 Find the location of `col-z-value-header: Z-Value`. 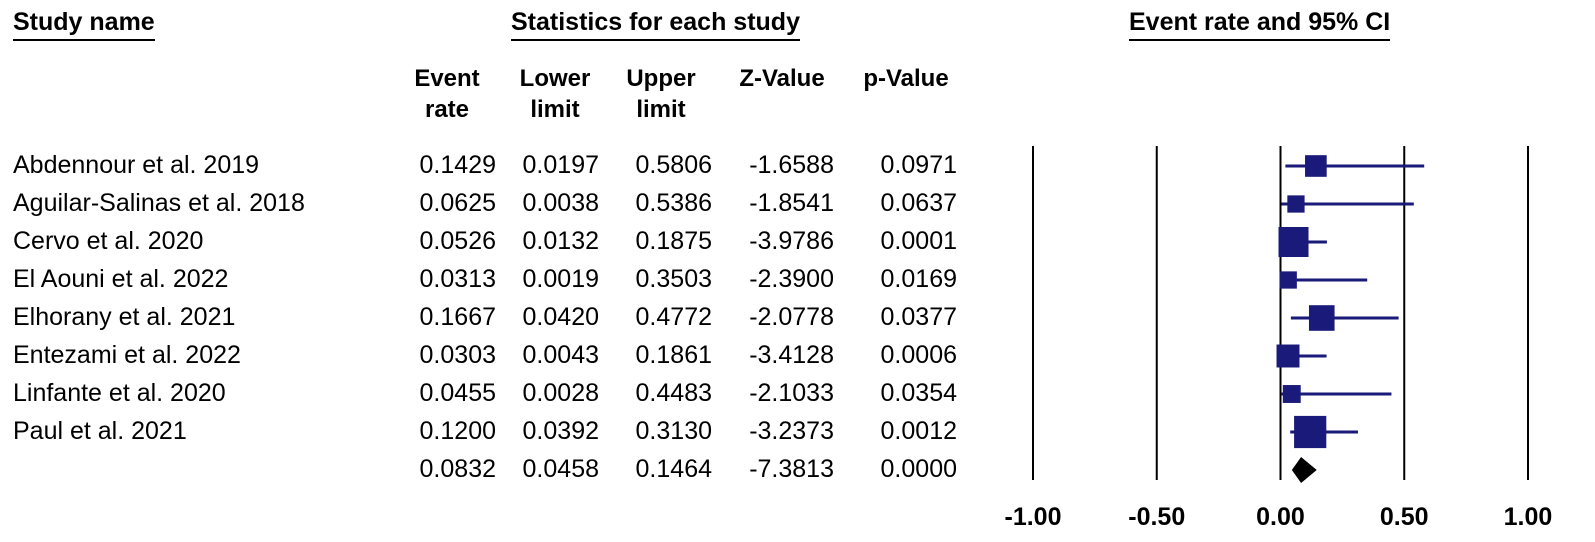

col-z-value-header: Z-Value is located at coordinates (782, 78).